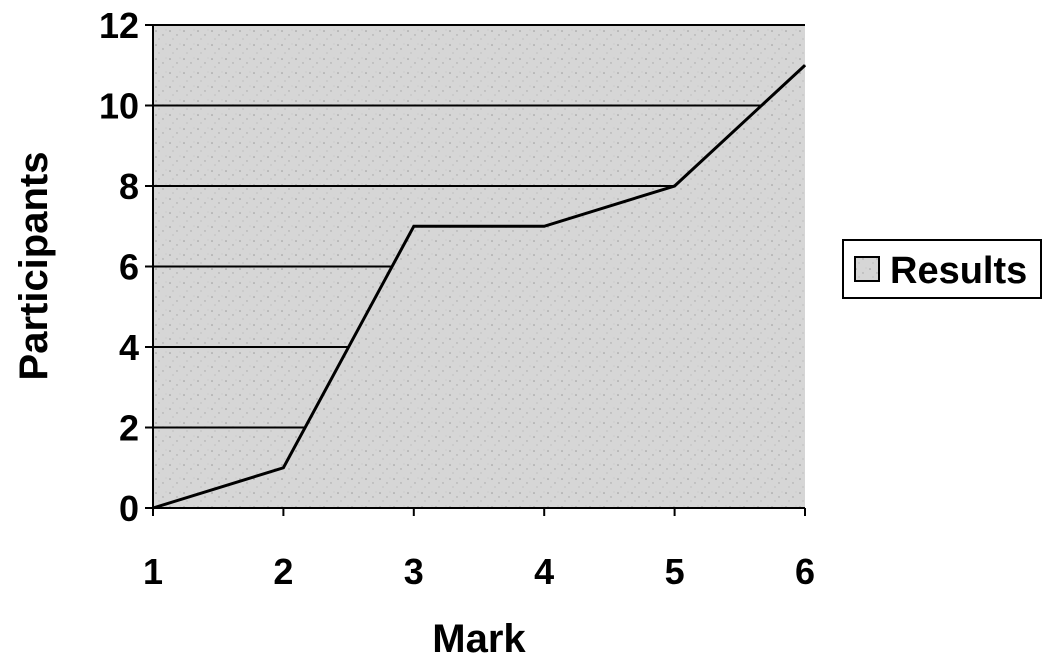 This screenshot has height=665, width=1043. I want to click on y-tick-label-6: 6, so click(129, 267).